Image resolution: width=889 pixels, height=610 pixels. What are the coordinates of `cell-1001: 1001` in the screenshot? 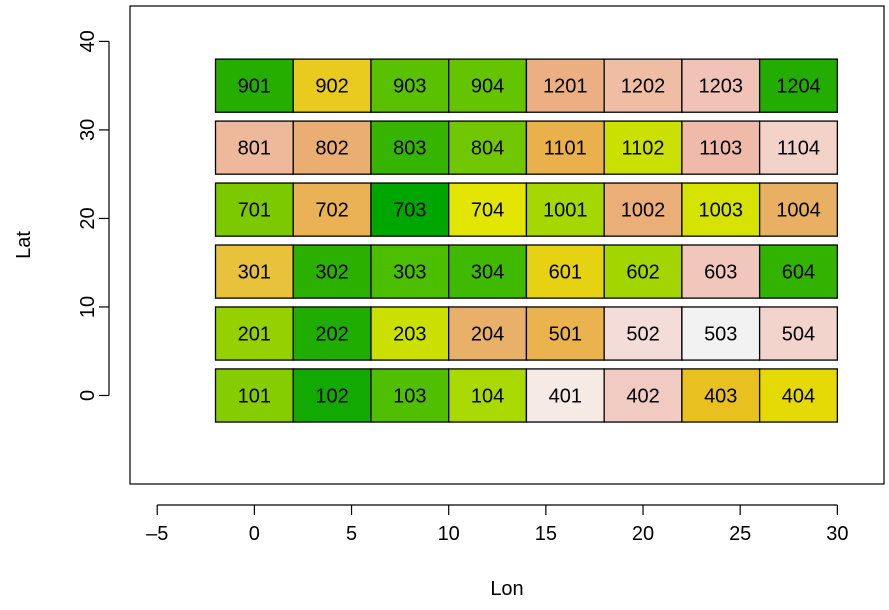 It's located at (565, 209).